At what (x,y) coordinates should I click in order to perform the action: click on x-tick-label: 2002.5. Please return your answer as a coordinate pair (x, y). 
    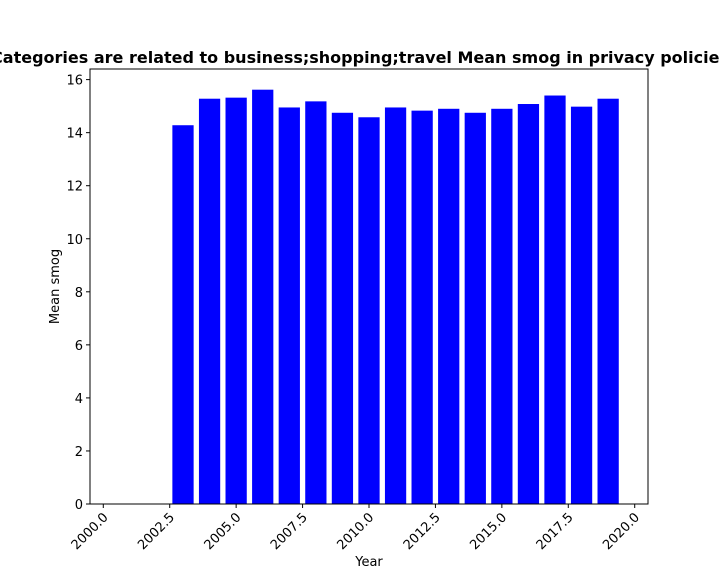
    Looking at the image, I should click on (156, 531).